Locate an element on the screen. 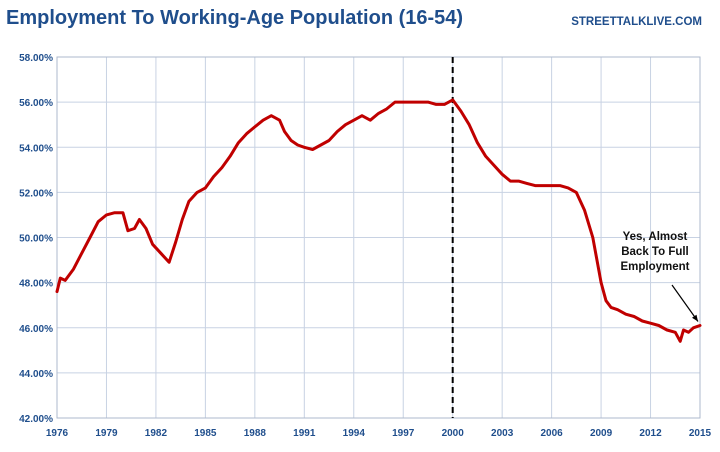 This screenshot has width=720, height=452. y-tick-label: 42.00% is located at coordinates (36, 419).